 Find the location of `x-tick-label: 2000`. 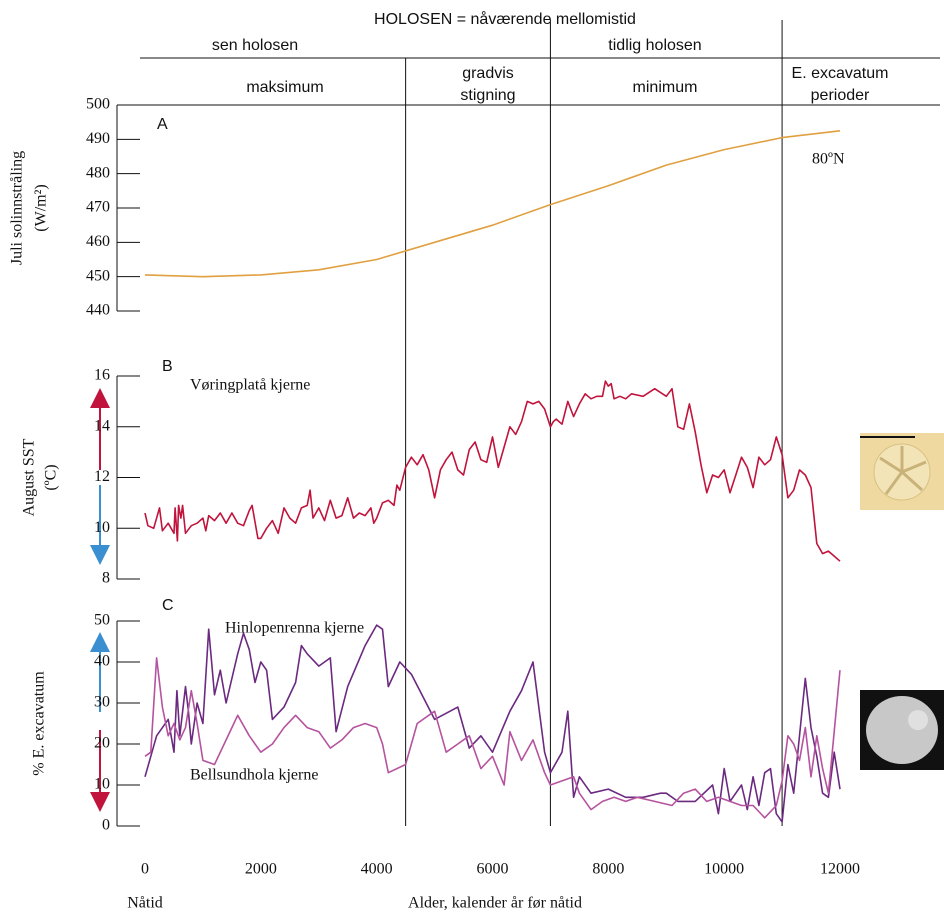

x-tick-label: 2000 is located at coordinates (261, 869).